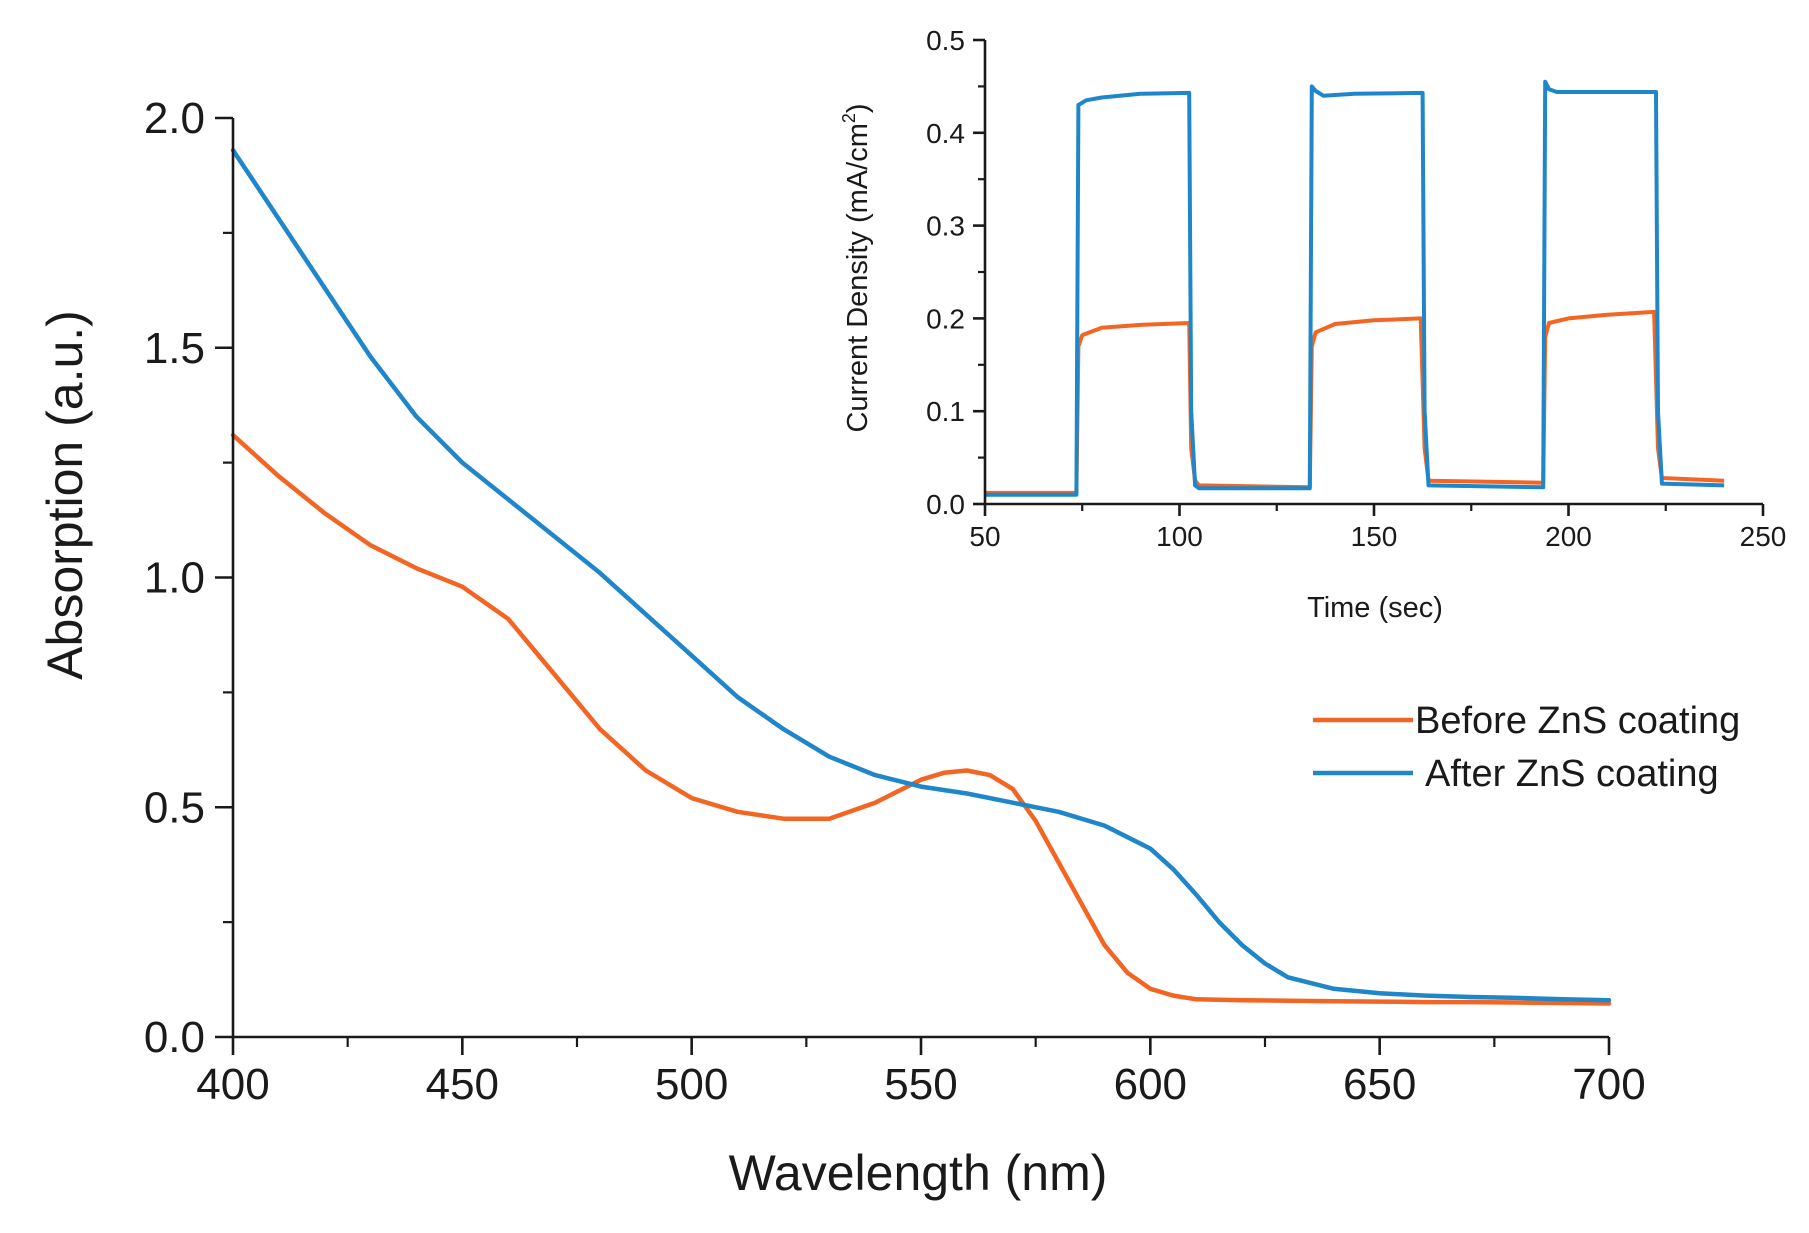 This screenshot has height=1233, width=1809. Describe the element at coordinates (984, 536) in the screenshot. I see `x-tick-label: 50` at that location.